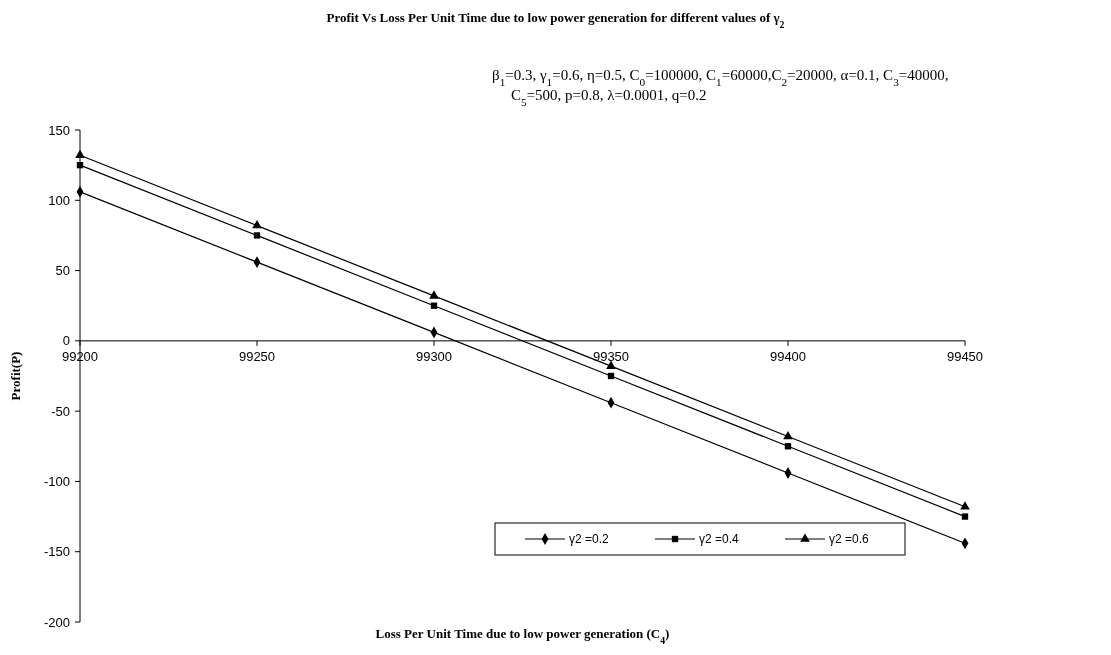 This screenshot has height=655, width=1111. I want to click on x-tick-label: 99250, so click(257, 356).